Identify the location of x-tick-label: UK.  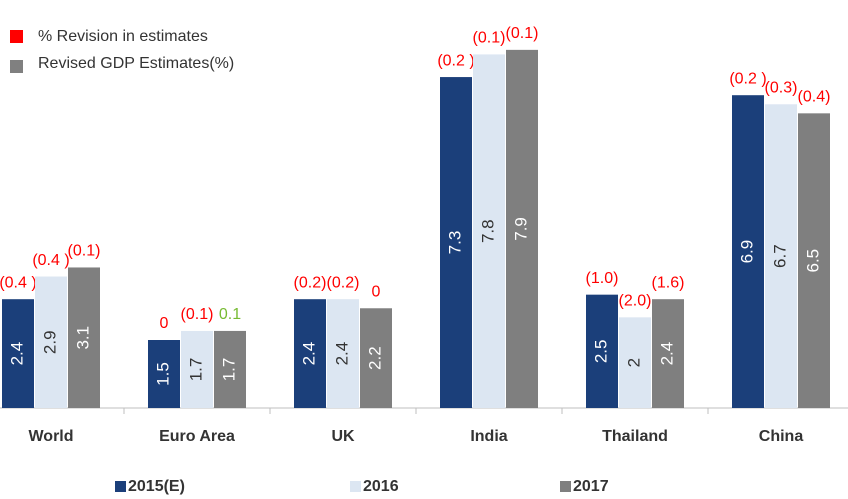
(343, 436).